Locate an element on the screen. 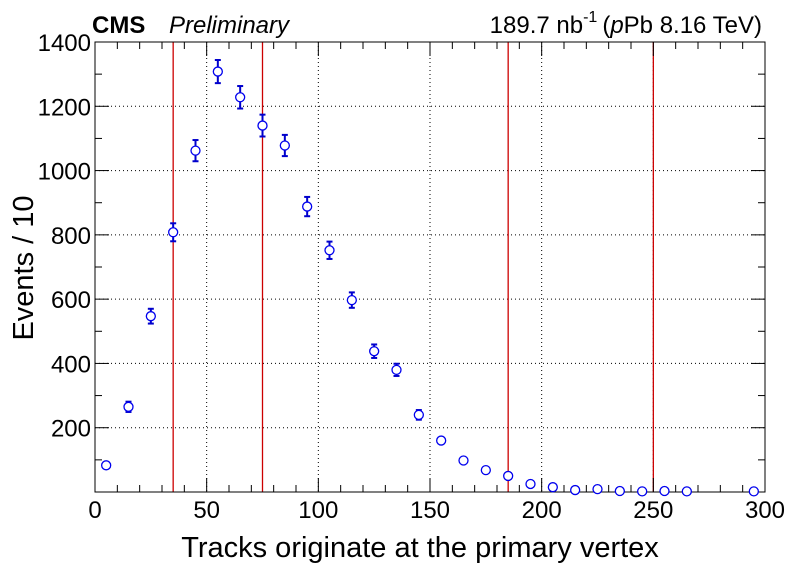 Image resolution: width=796 pixels, height=572 pixels. x-axis-title: Tracks originate at the primary vertex is located at coordinates (420, 548).